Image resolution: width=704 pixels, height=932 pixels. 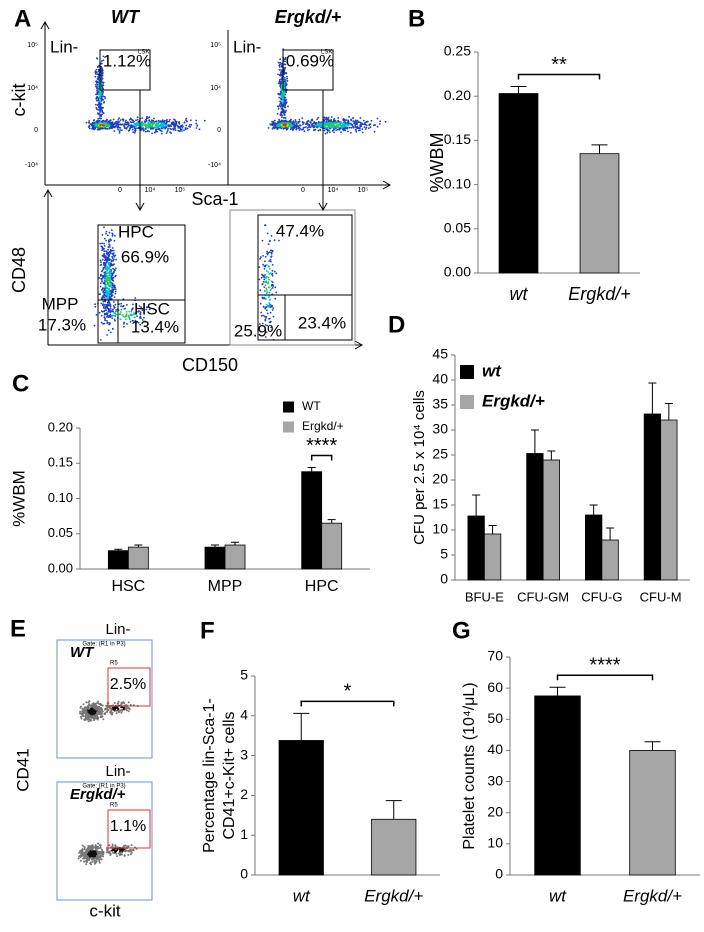 I want to click on y-tick-label: 15, so click(x=440, y=504).